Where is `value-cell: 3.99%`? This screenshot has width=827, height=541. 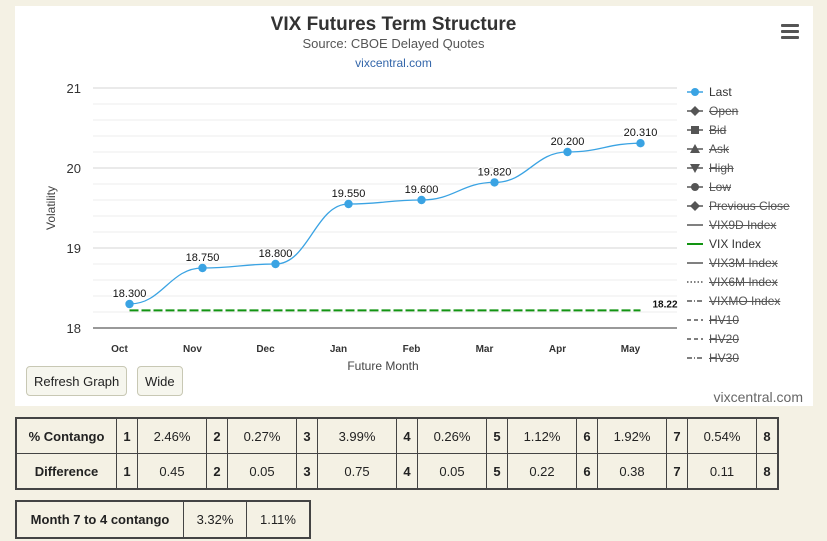
value-cell: 3.99% is located at coordinates (357, 435).